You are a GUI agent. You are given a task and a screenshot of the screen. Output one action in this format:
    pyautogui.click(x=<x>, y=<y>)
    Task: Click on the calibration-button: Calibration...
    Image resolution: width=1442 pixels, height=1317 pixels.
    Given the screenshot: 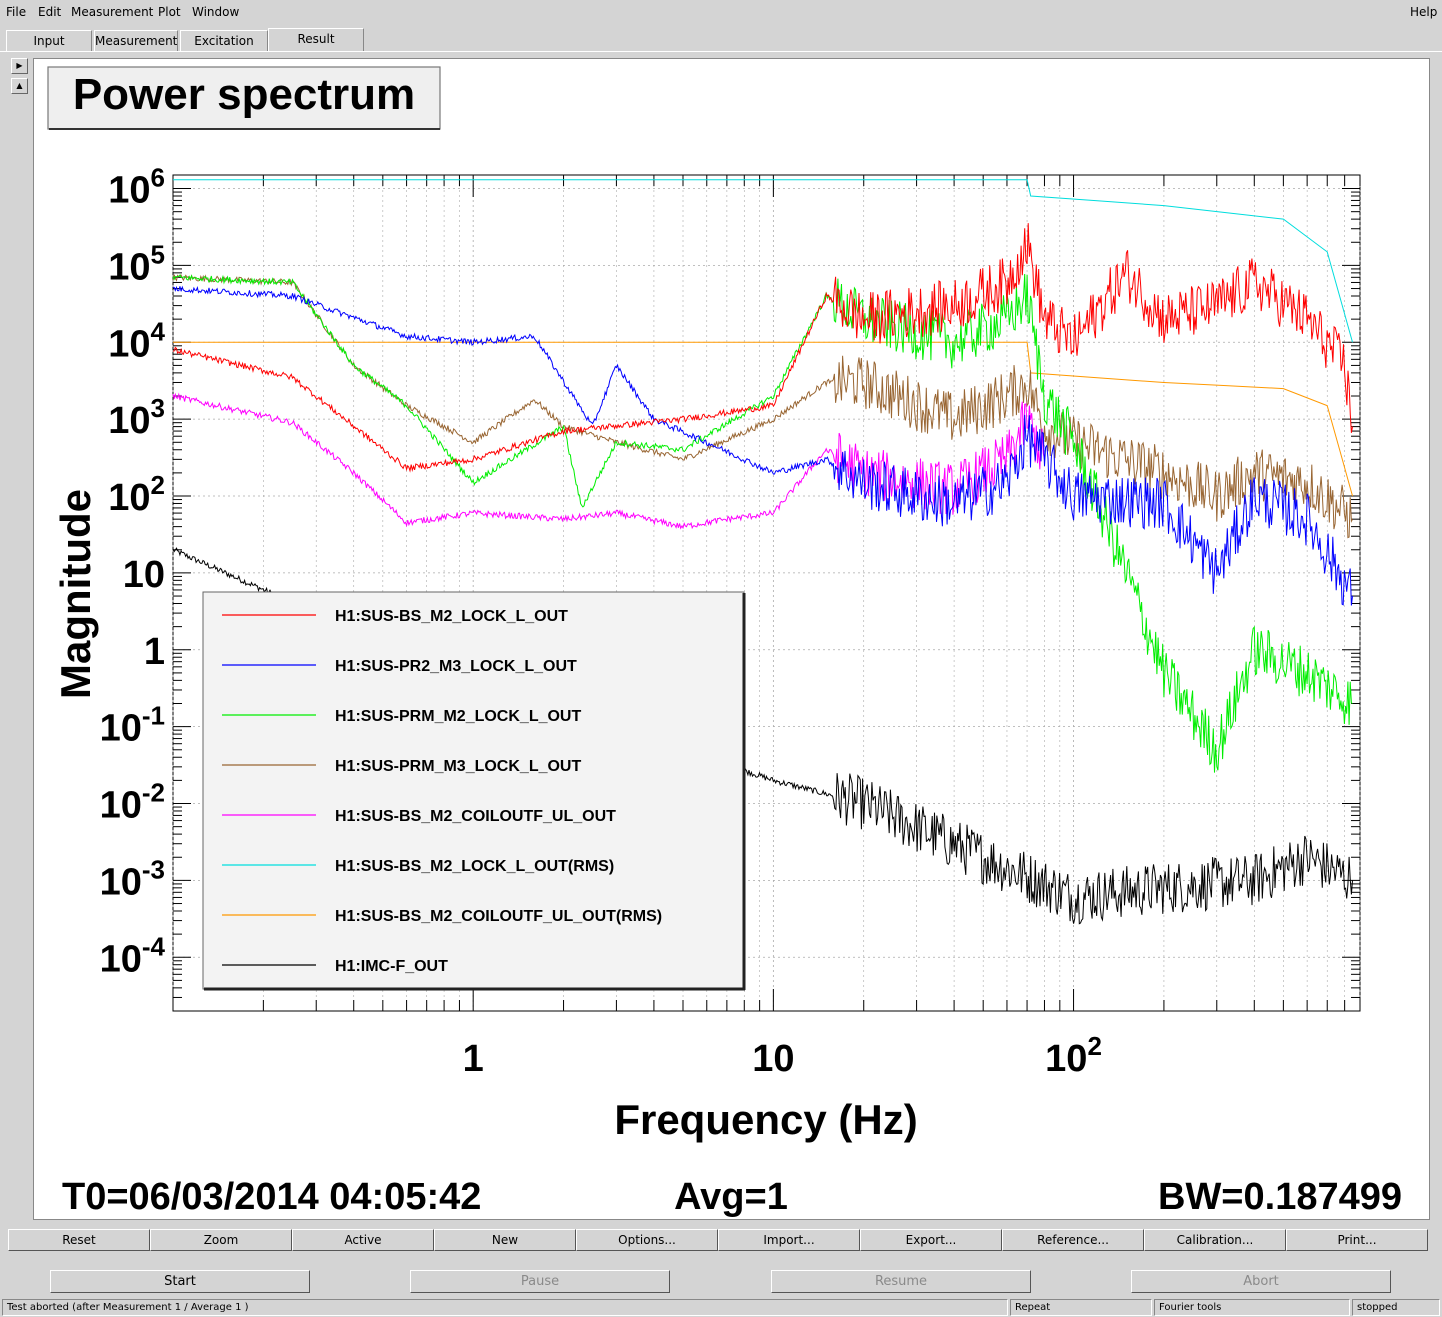 What is the action you would take?
    pyautogui.click(x=1215, y=1240)
    